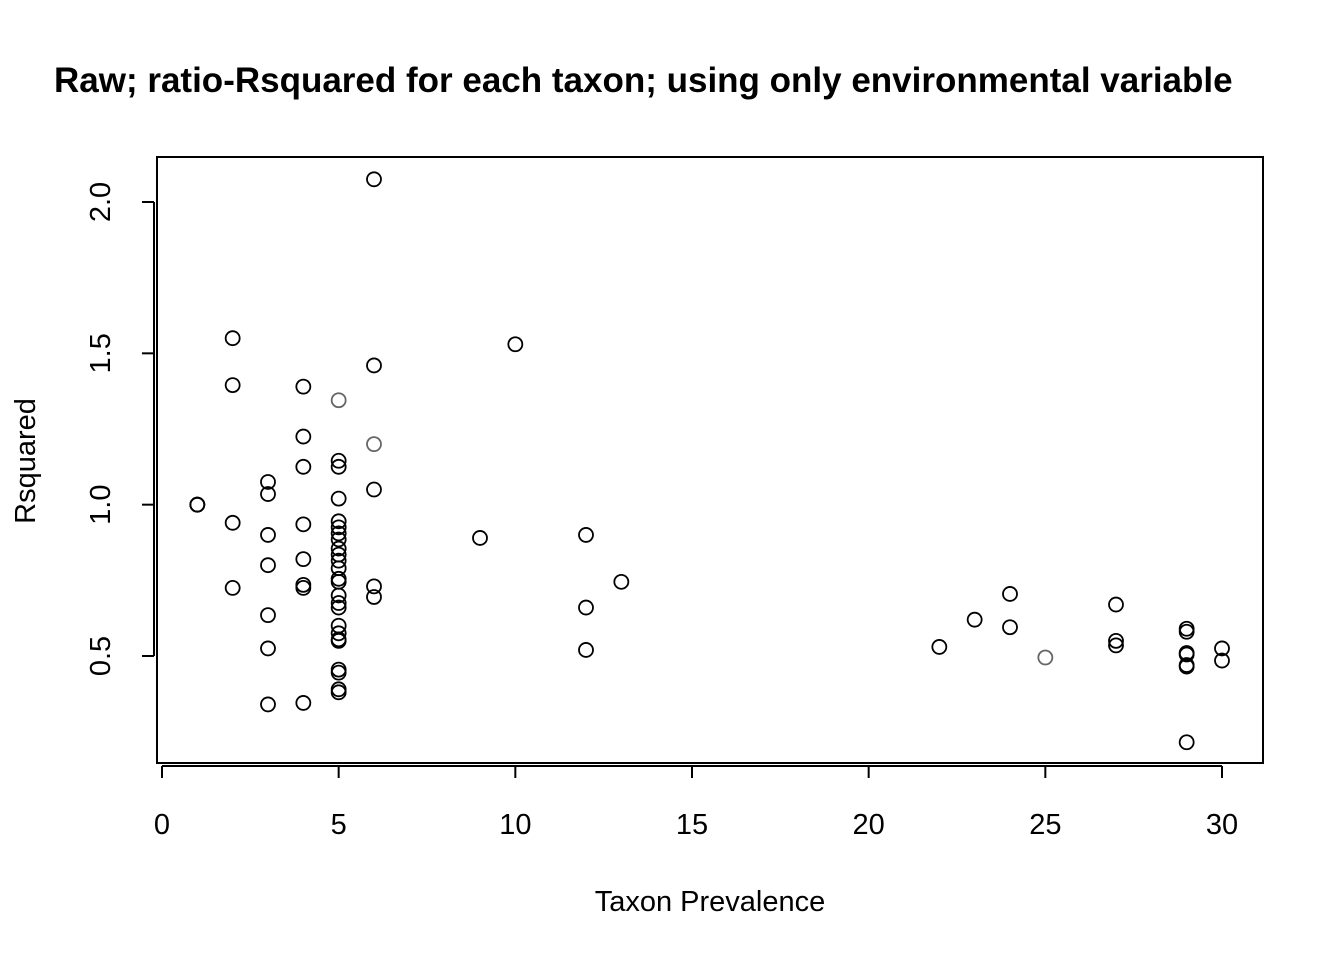 This screenshot has width=1344, height=965. What do you see at coordinates (696, 803) in the screenshot?
I see `x-axis: 0 5 10 15 20 25 30` at bounding box center [696, 803].